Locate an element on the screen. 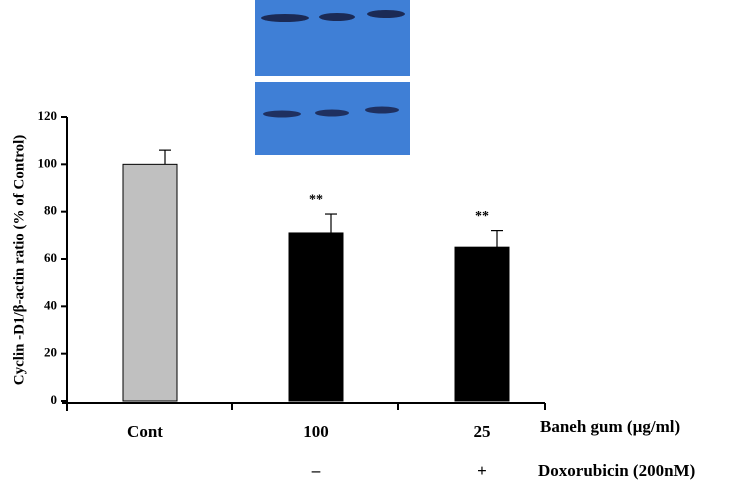 Image resolution: width=738 pixels, height=491 pixels. row-value: – is located at coordinates (316, 470).